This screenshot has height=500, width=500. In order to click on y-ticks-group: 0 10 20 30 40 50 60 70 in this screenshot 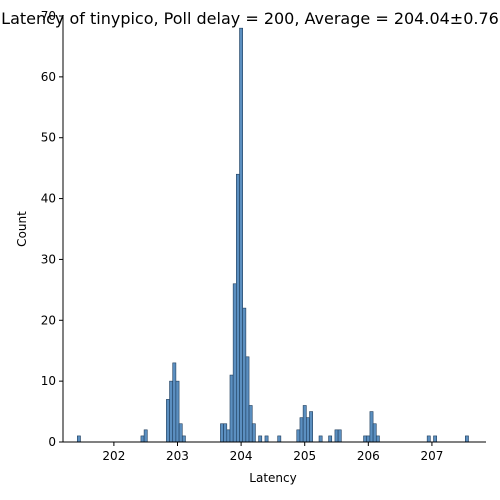, I will do `click(52, 229)`.